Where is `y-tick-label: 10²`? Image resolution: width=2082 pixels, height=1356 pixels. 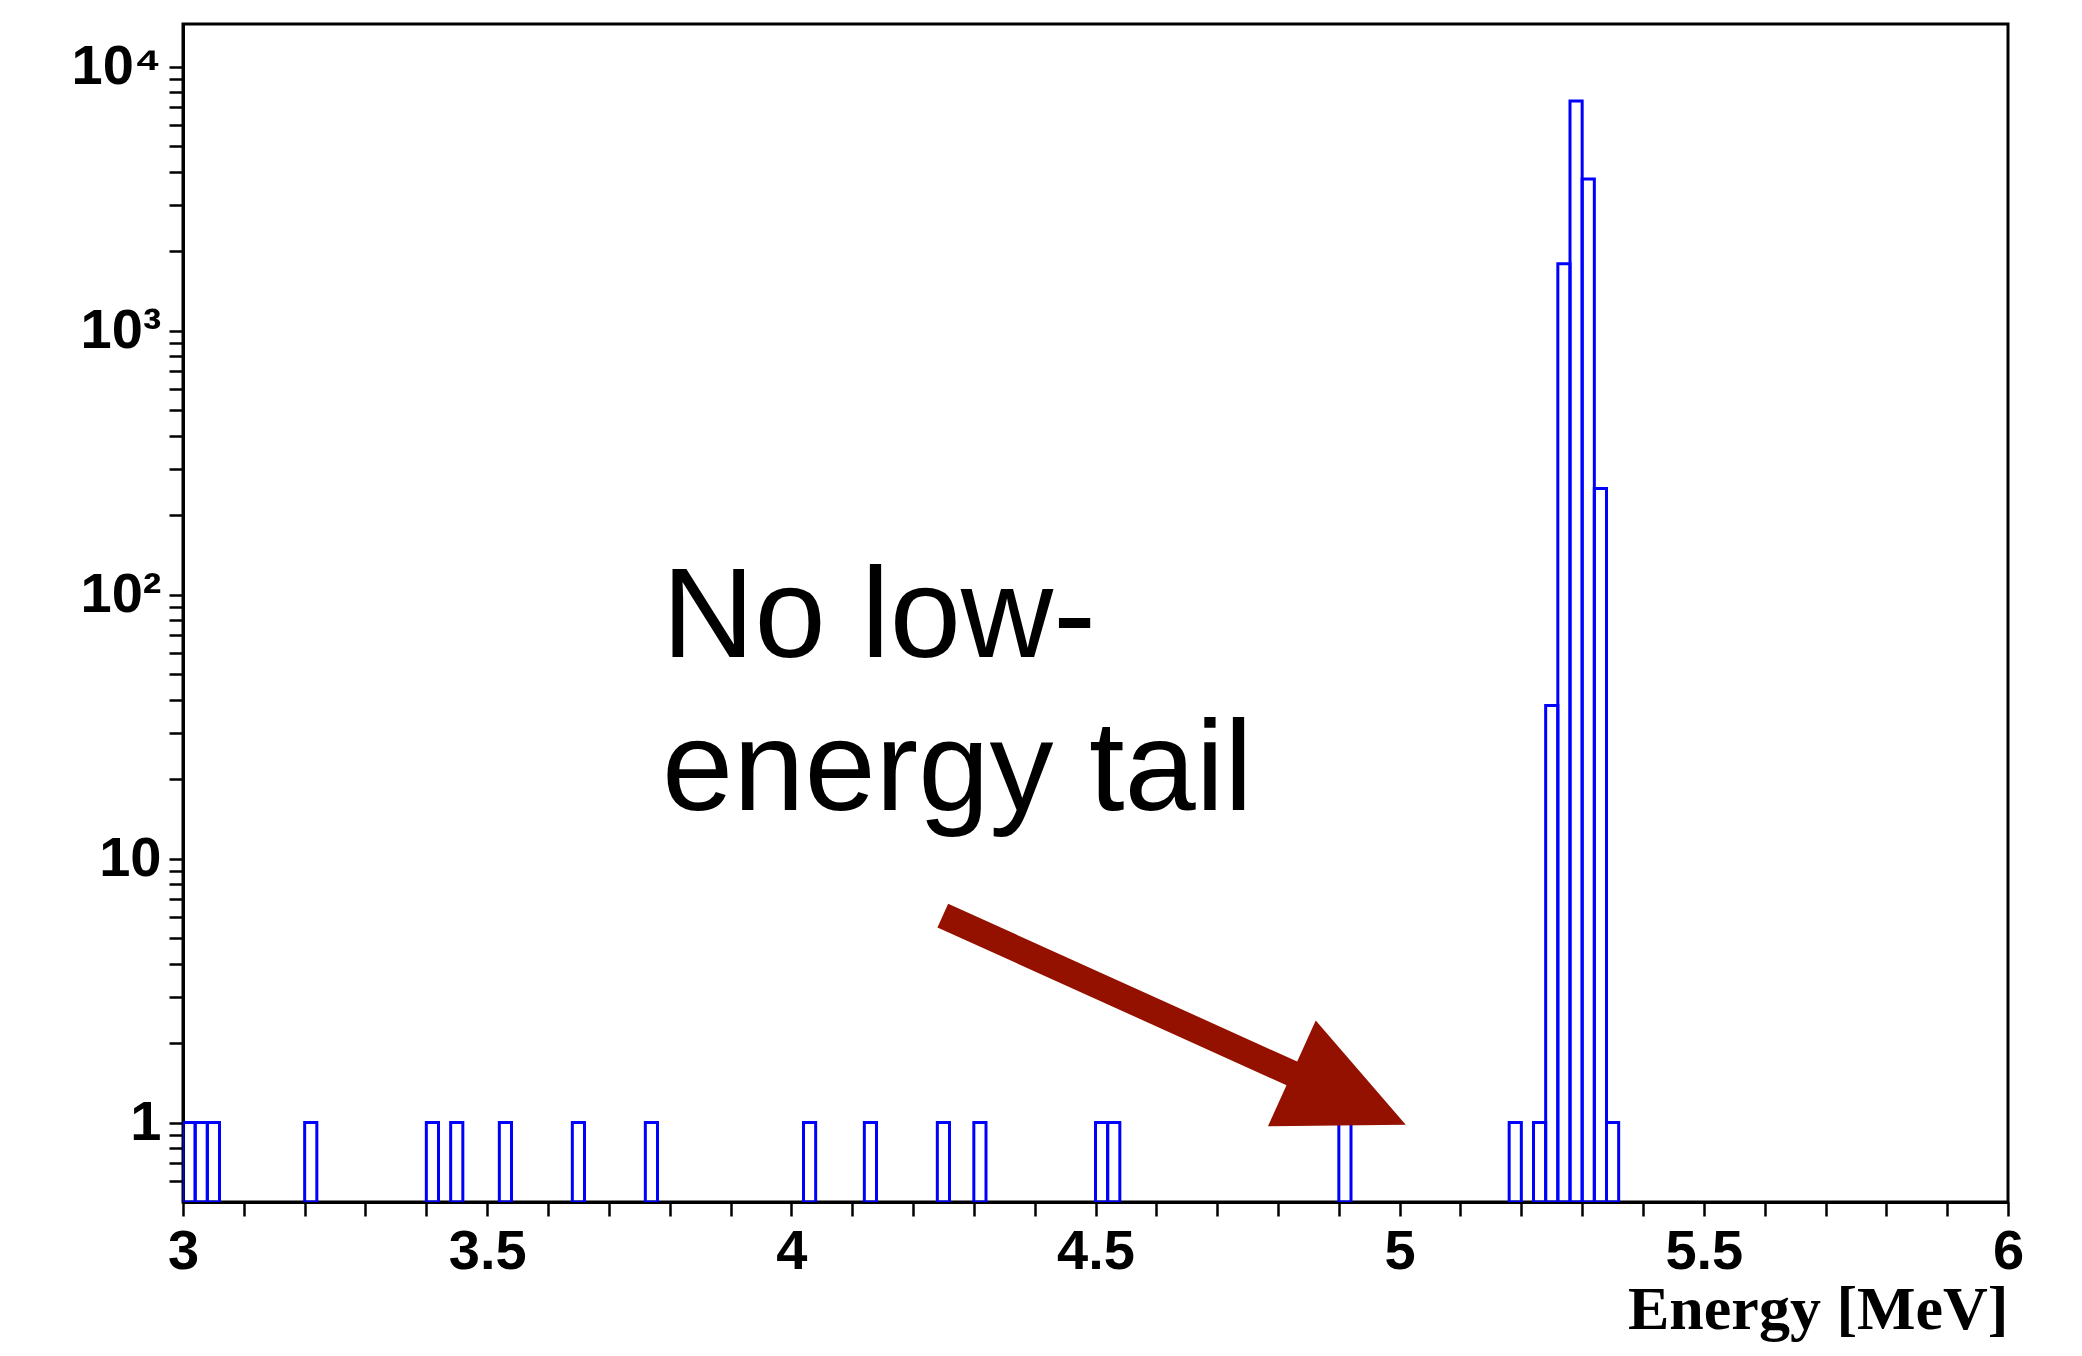 y-tick-label: 10² is located at coordinates (121, 593).